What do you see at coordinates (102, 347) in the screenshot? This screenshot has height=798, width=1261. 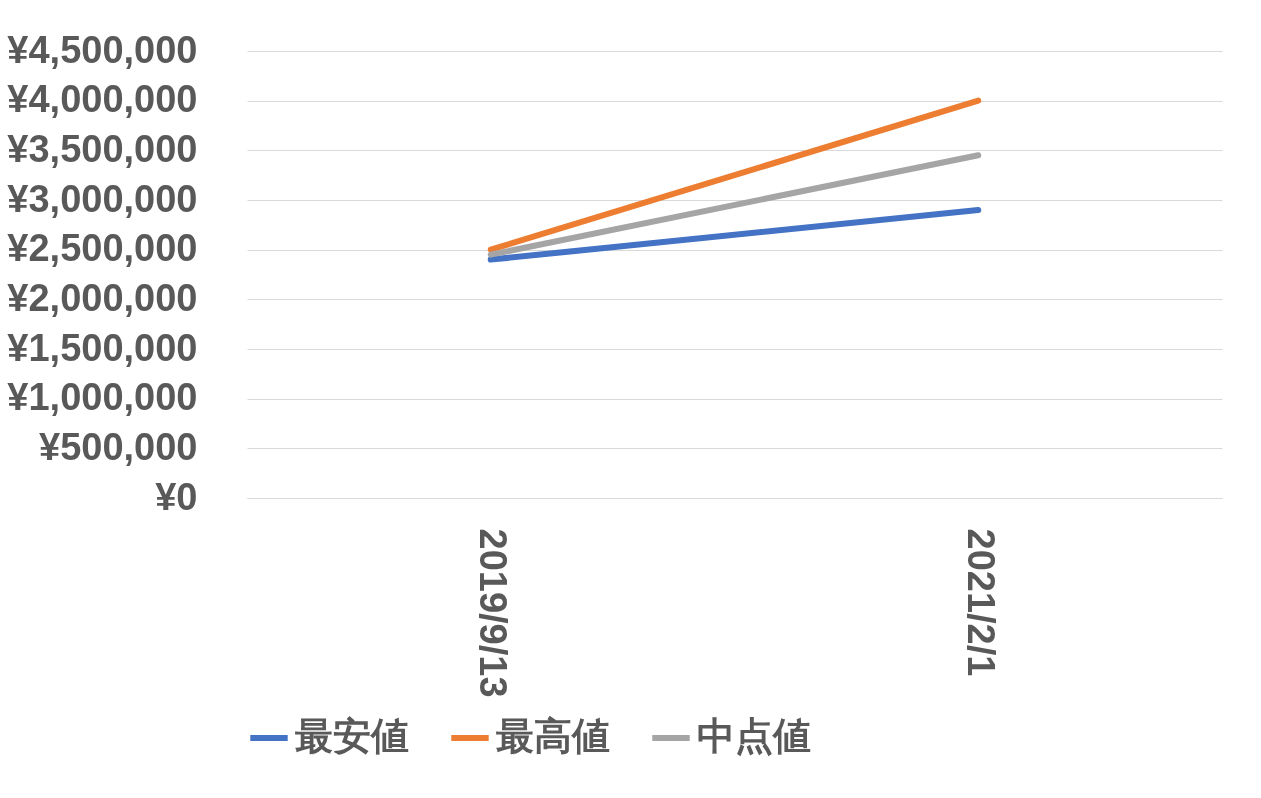 I see `y-tick-label: ¥1,500,000` at bounding box center [102, 347].